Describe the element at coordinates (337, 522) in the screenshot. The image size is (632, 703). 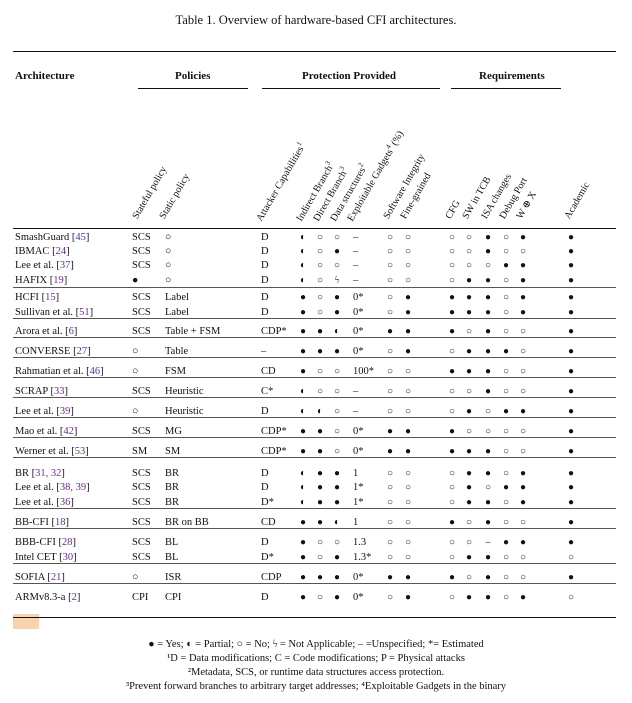
I see `data-structures-cell: ◐` at that location.